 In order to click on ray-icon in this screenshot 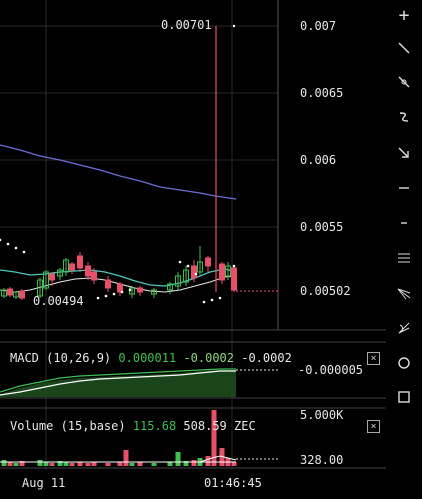, I will do `click(404, 82)`.